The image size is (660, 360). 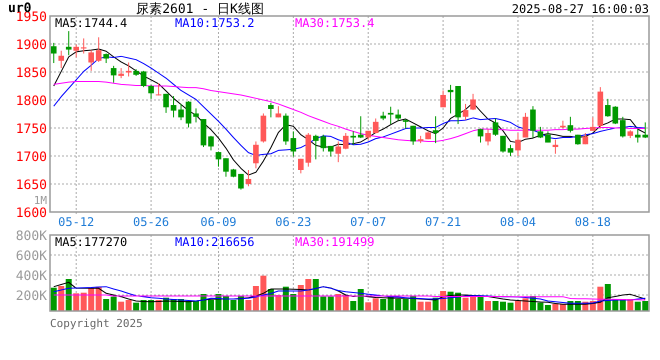 What do you see at coordinates (214, 242) in the screenshot?
I see `text: MA10:216656` at bounding box center [214, 242].